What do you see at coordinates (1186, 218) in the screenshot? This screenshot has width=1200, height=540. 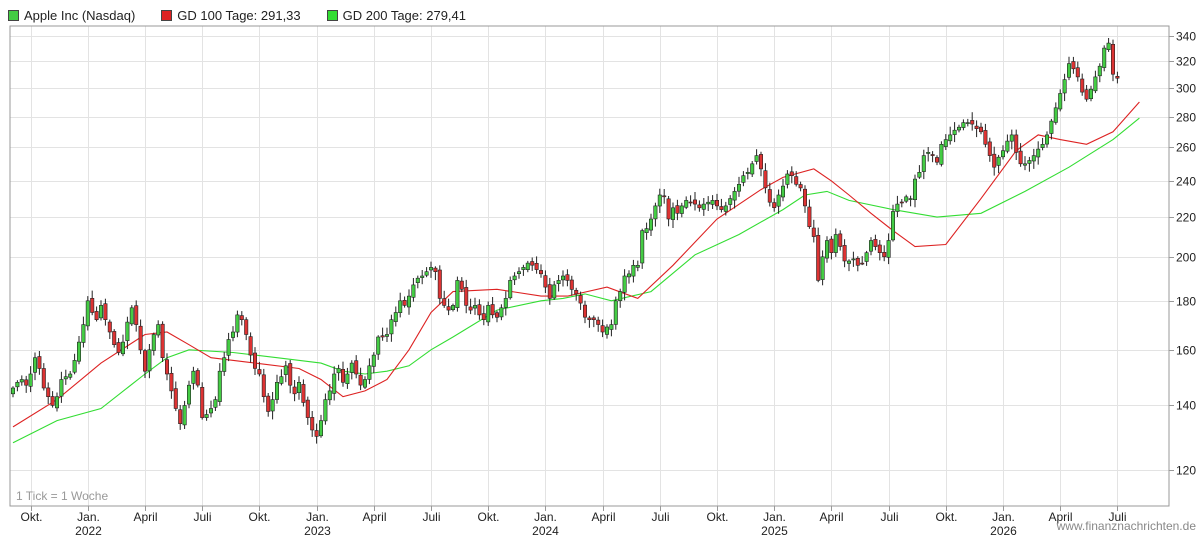 I see `y-tick-label: 220` at bounding box center [1186, 218].